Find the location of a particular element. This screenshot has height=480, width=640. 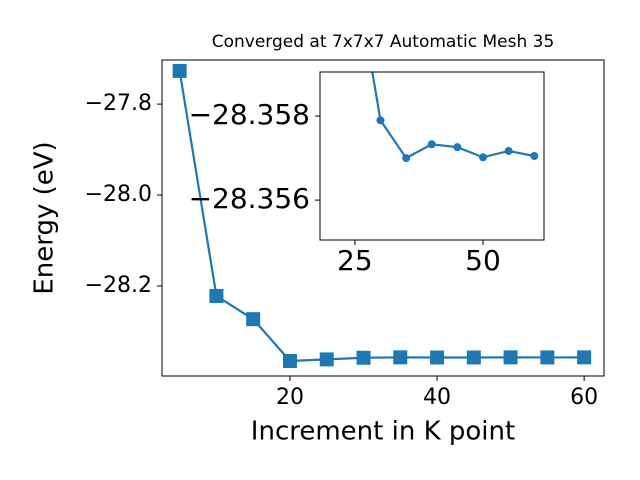

series-group is located at coordinates (455, 117).